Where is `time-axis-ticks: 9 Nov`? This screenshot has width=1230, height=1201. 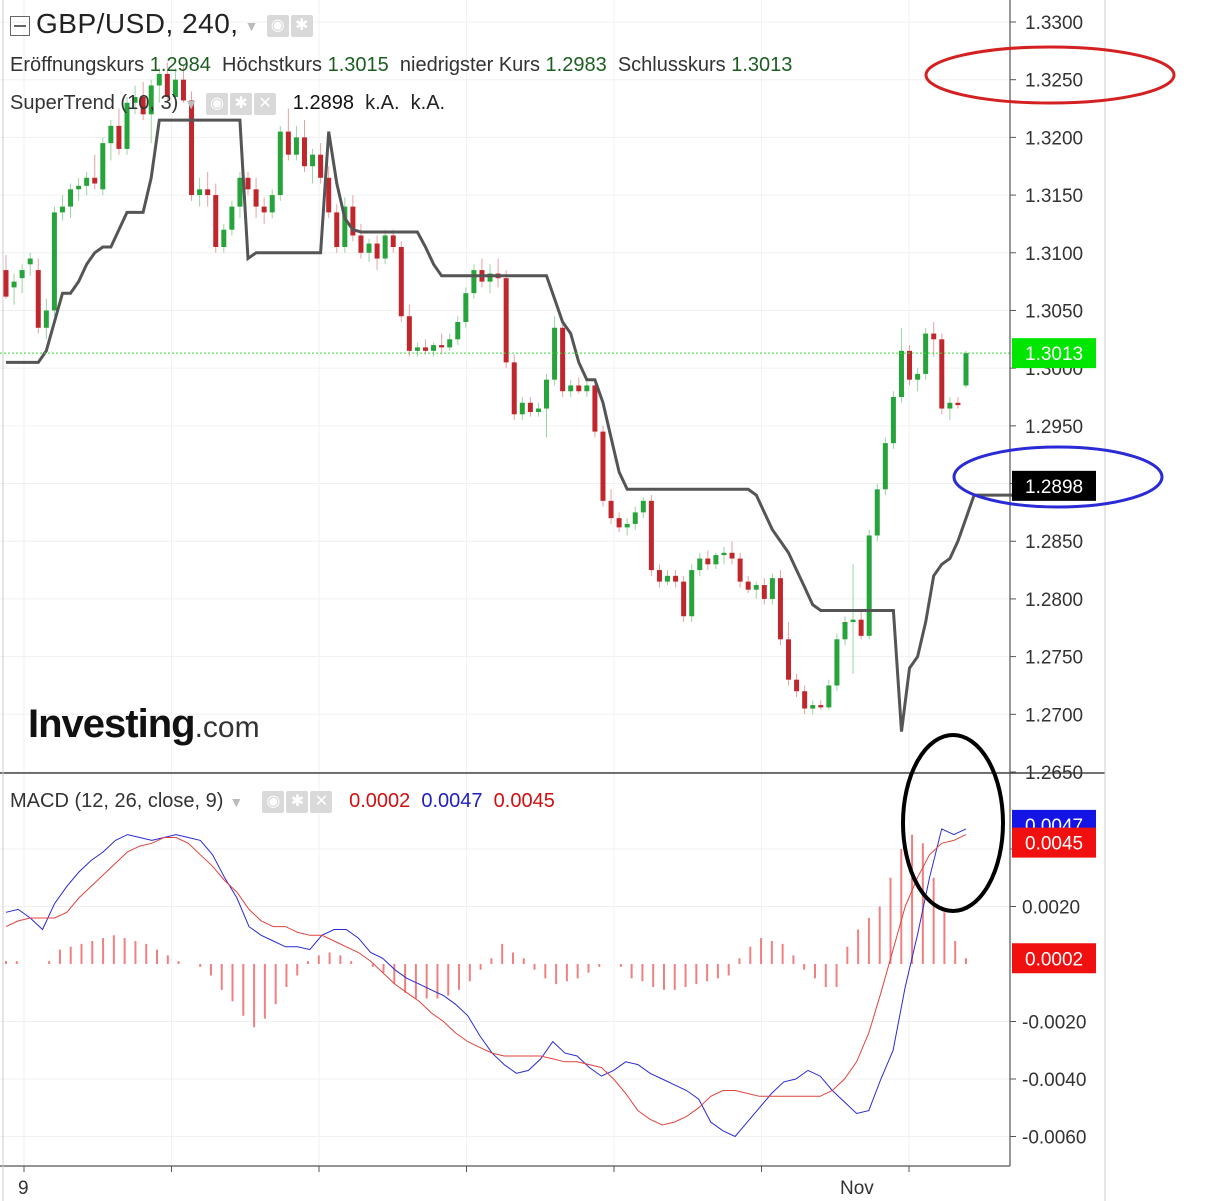 time-axis-ticks: 9 Nov is located at coordinates (446, 1188).